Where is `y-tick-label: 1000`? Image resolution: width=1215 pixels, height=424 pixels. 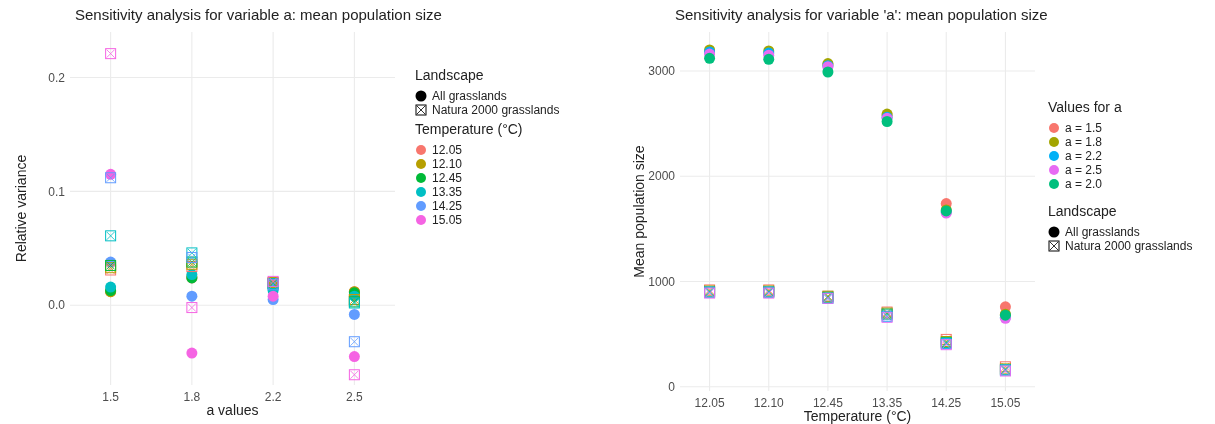
y-tick-label: 1000 is located at coordinates (662, 281).